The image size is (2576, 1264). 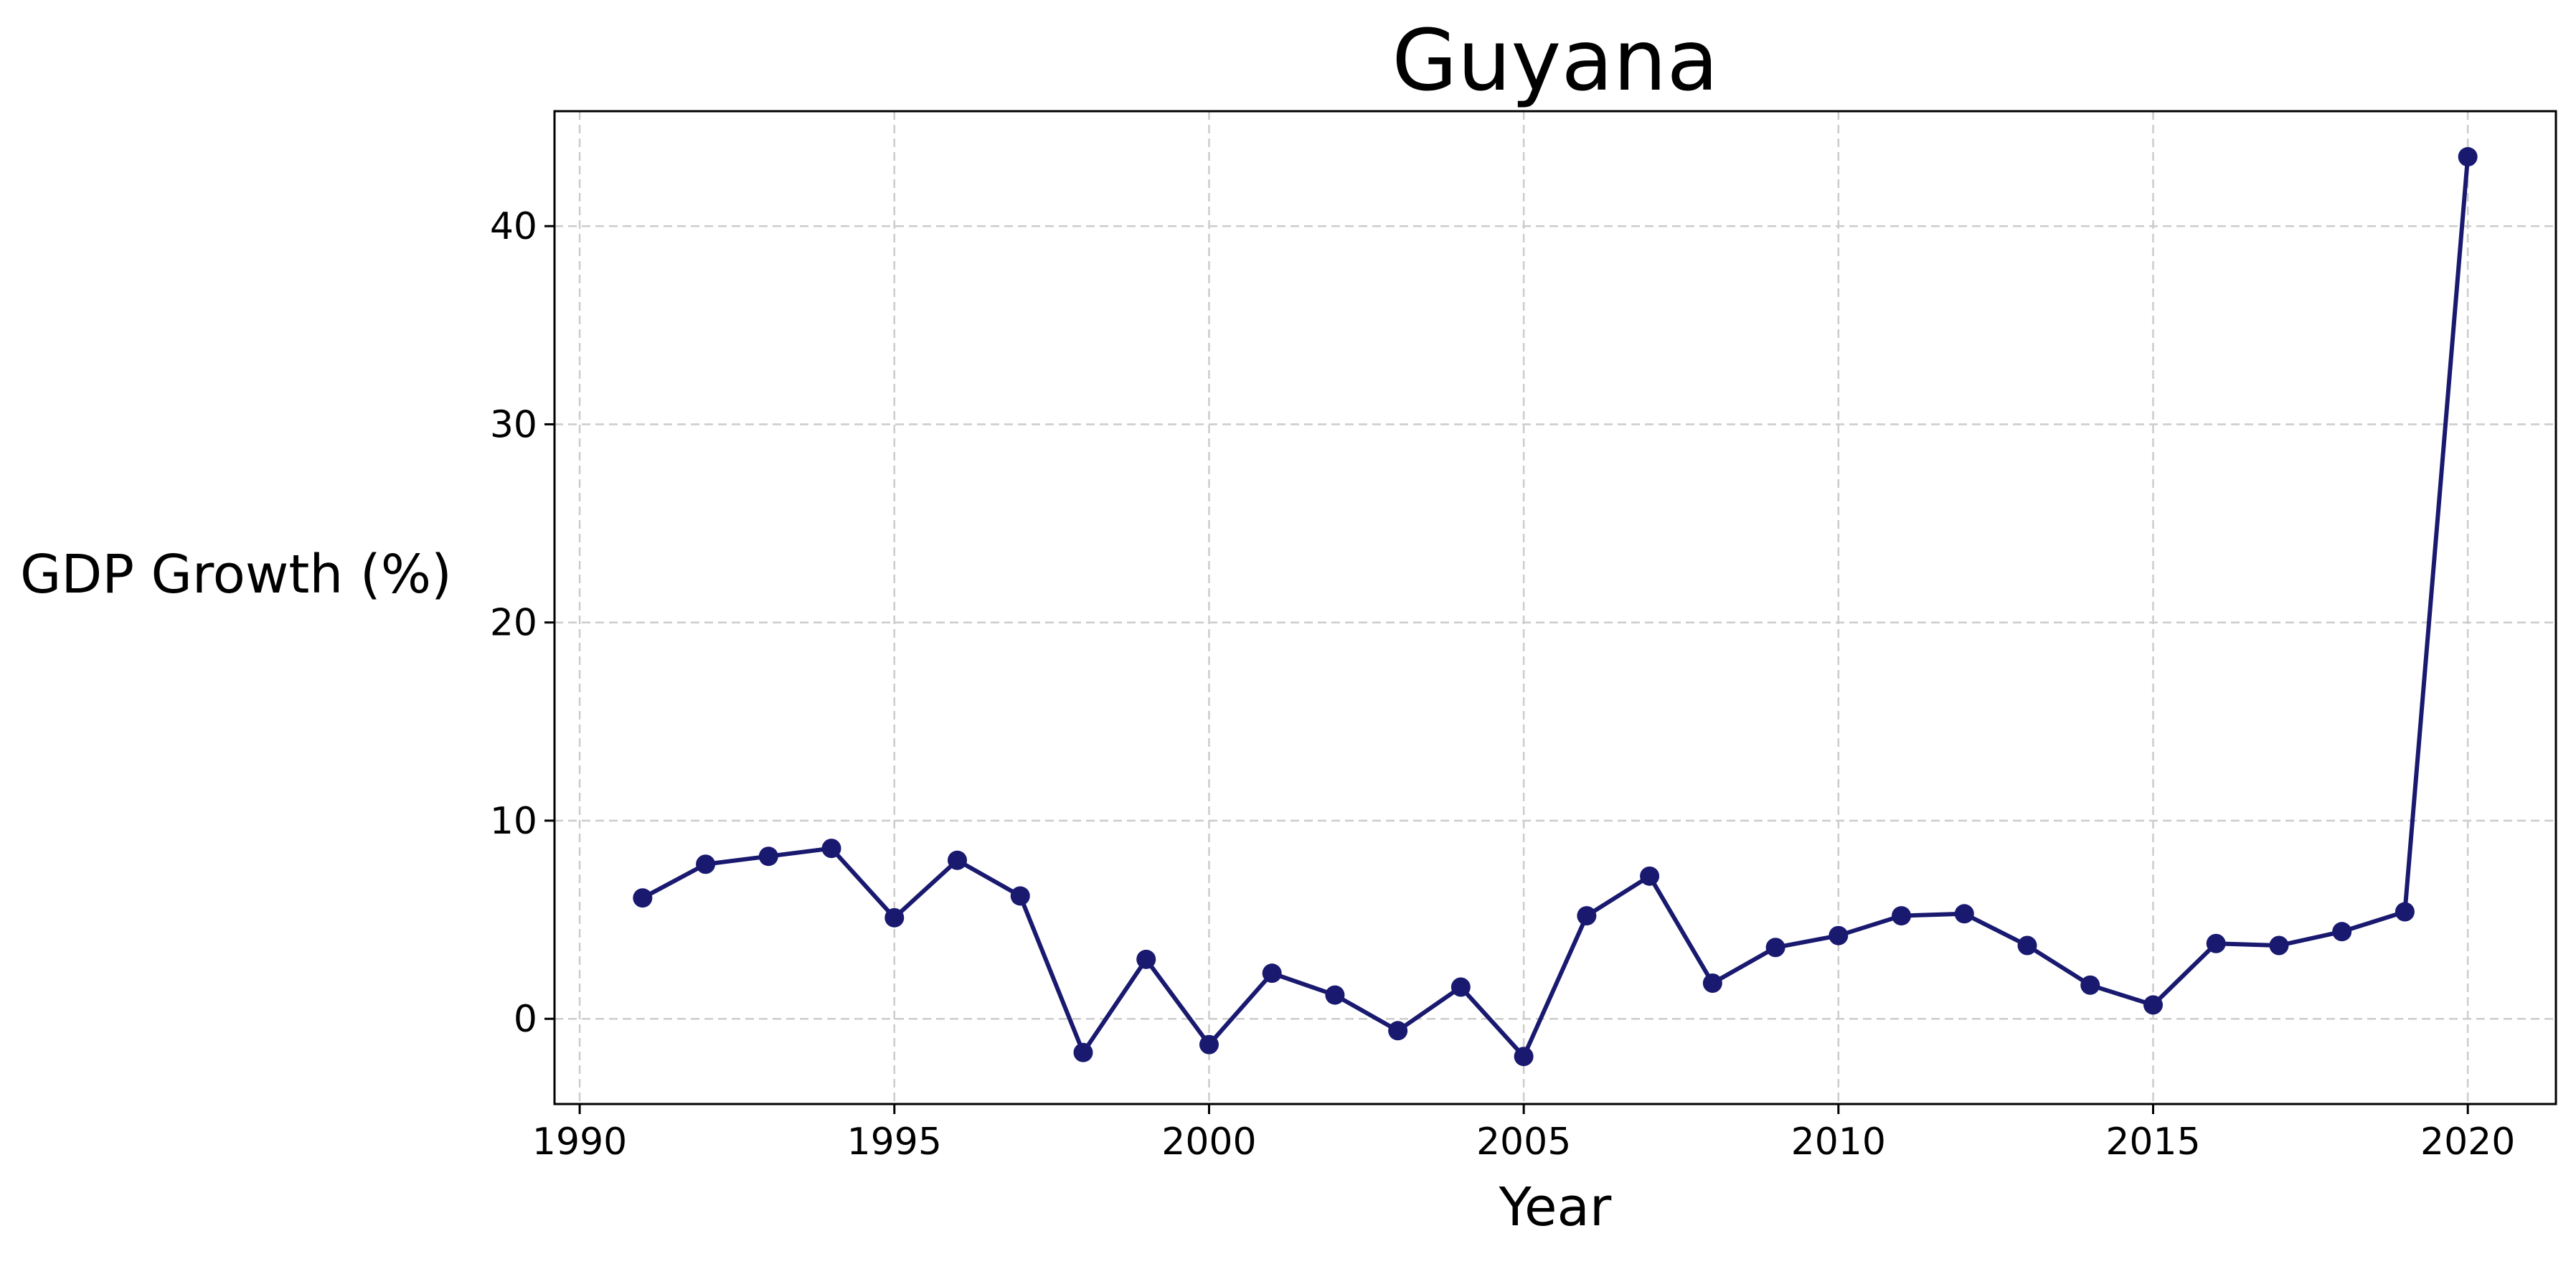 I want to click on y-tick-label: 20, so click(x=513, y=623).